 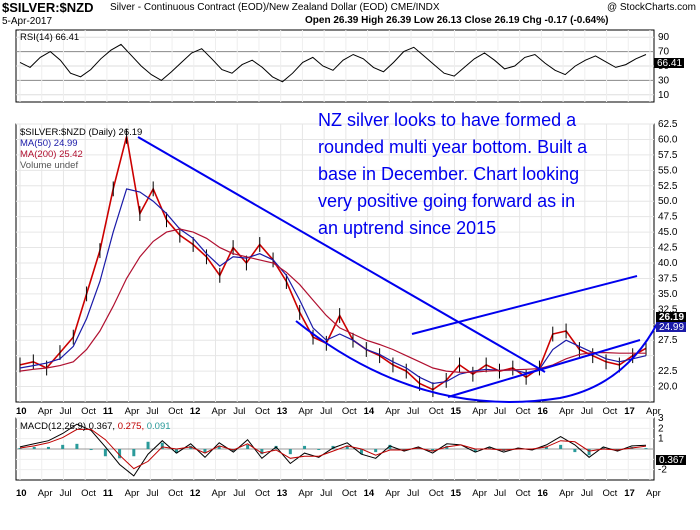 I want to click on price-tick-label: 22.5, so click(x=668, y=371).